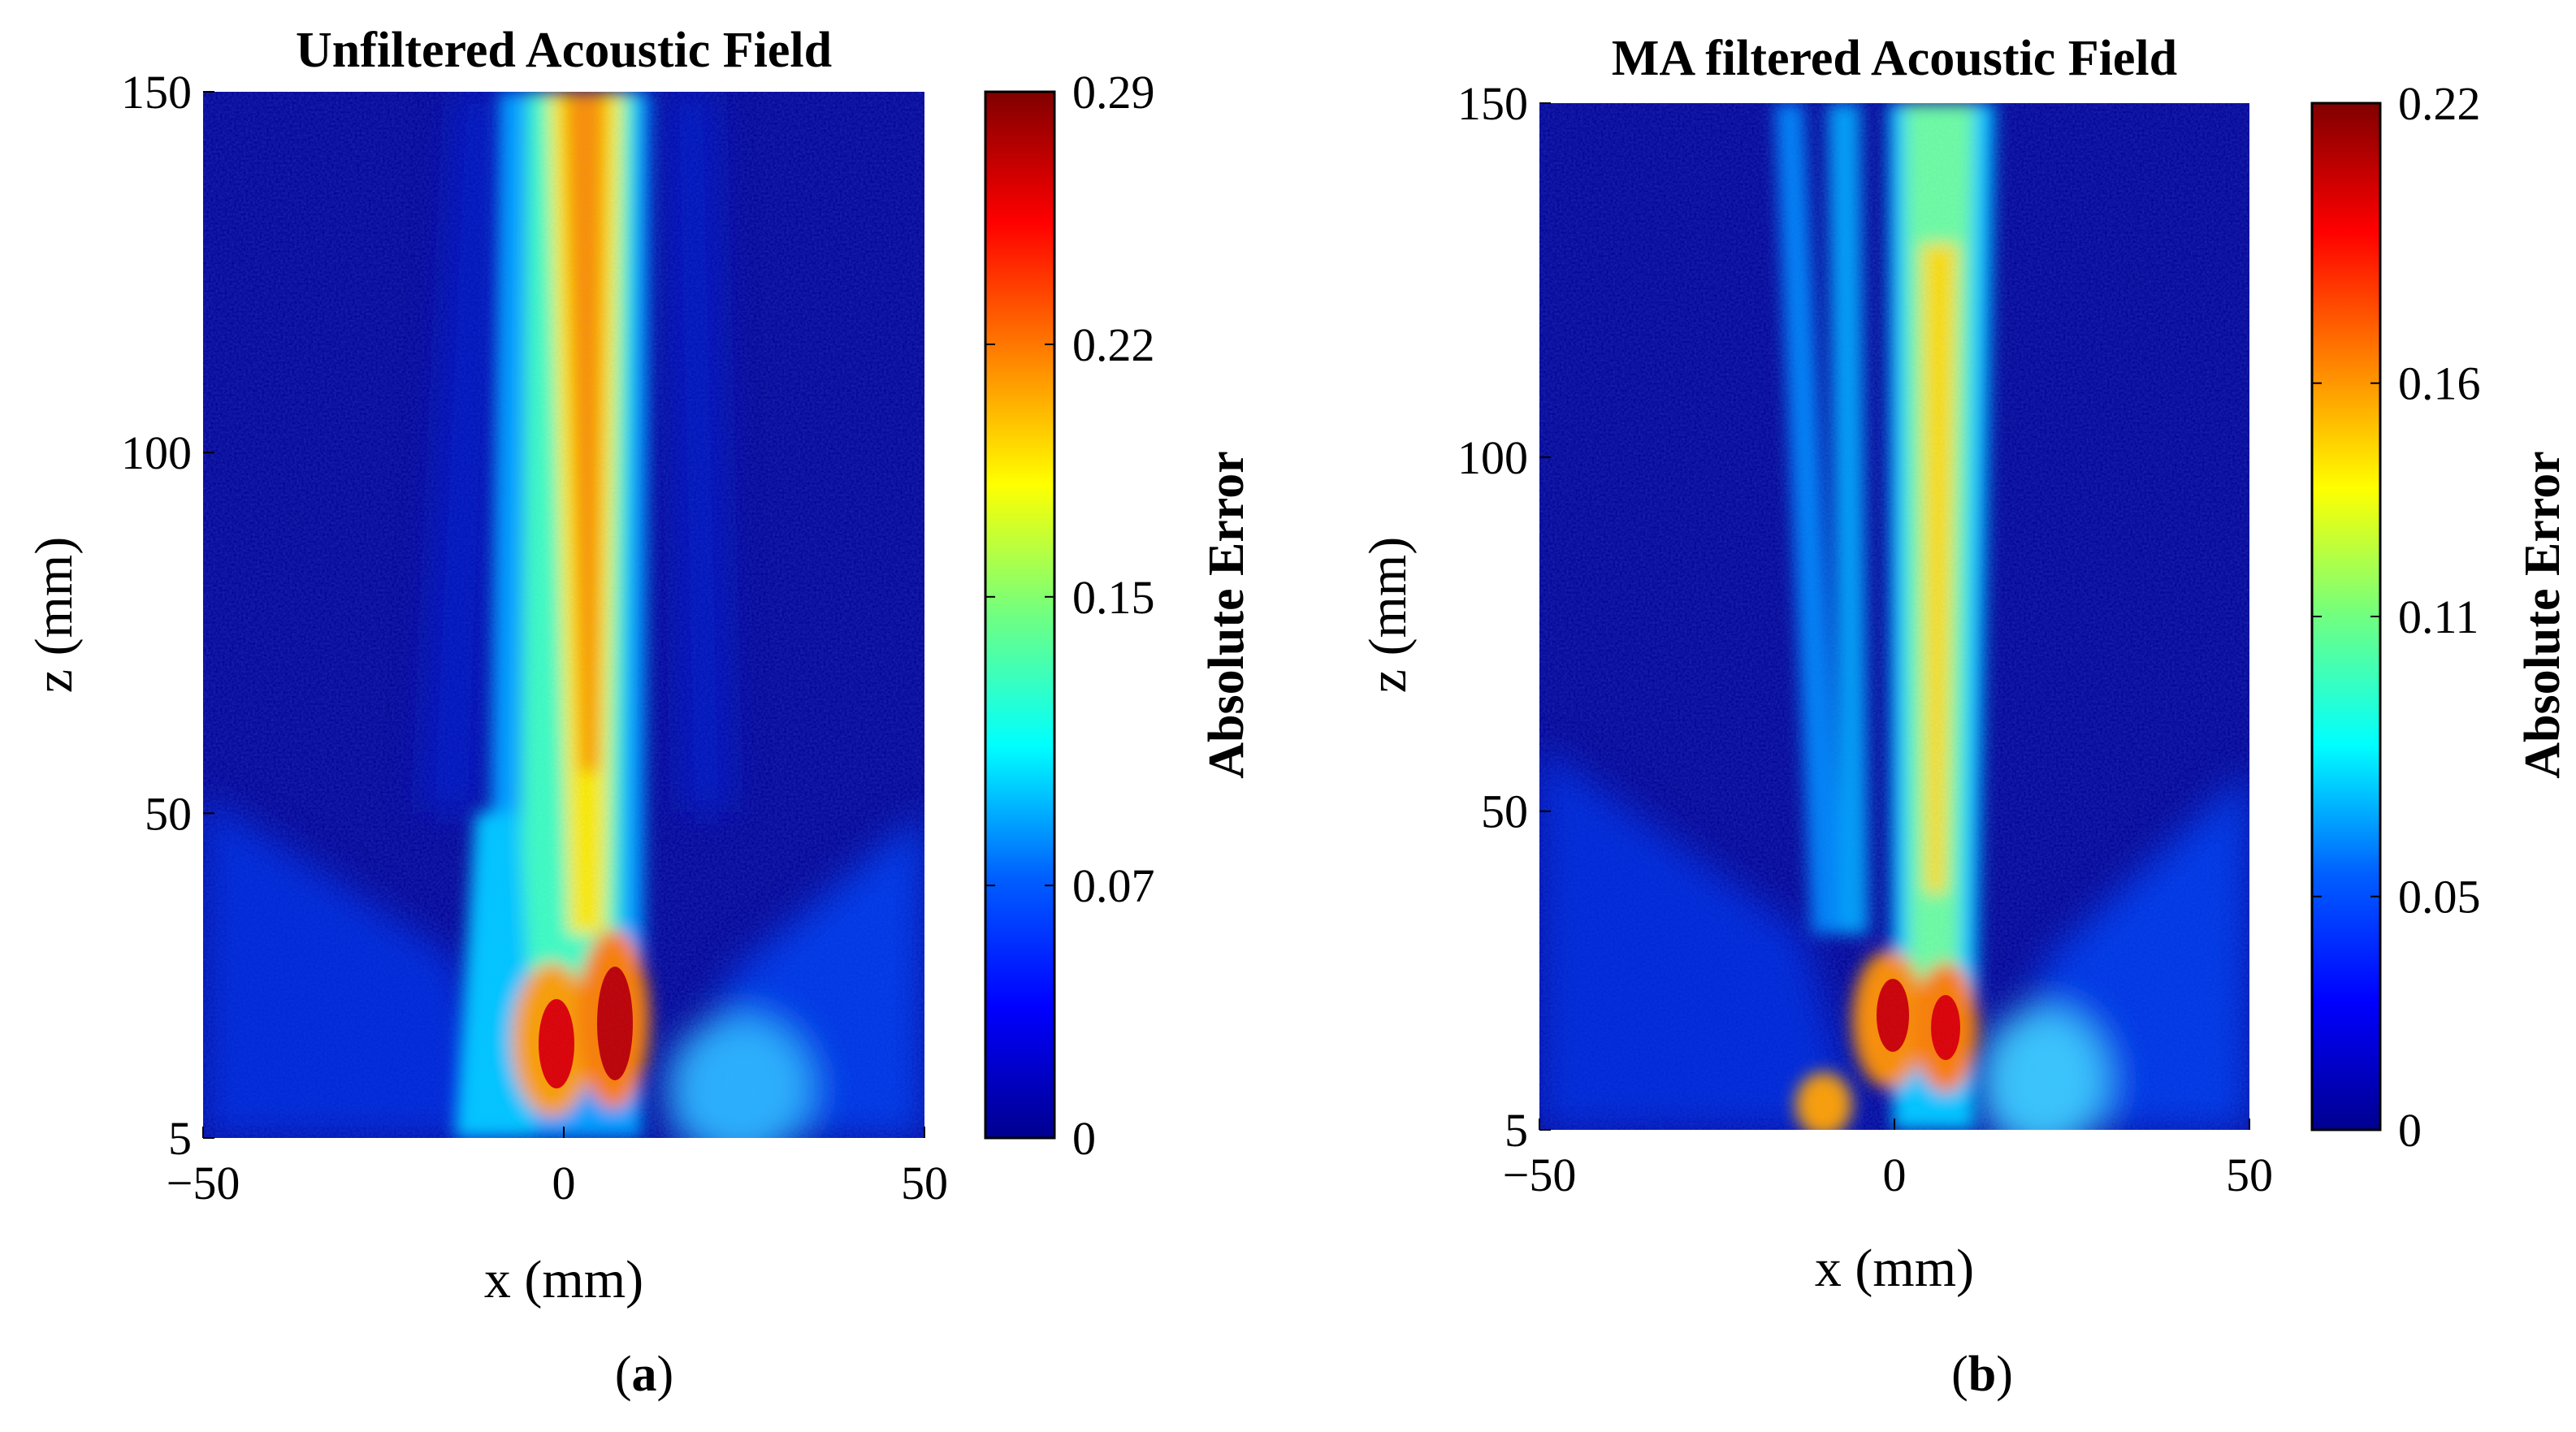  I want to click on panel-b-colorbar-ticks: 0 0.05 0.11 0.16 0.22, so click(2396, 617).